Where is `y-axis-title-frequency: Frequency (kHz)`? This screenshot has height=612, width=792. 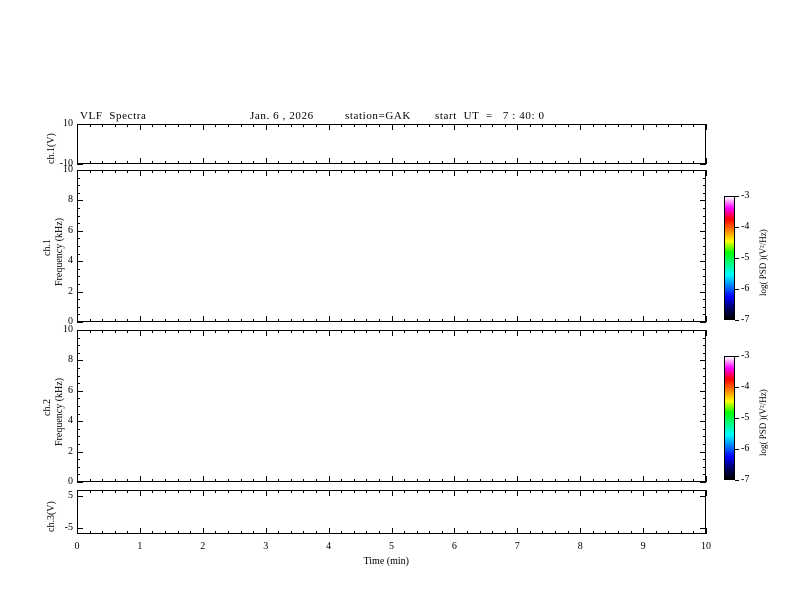
y-axis-title-frequency: Frequency (kHz) is located at coordinates (59, 411).